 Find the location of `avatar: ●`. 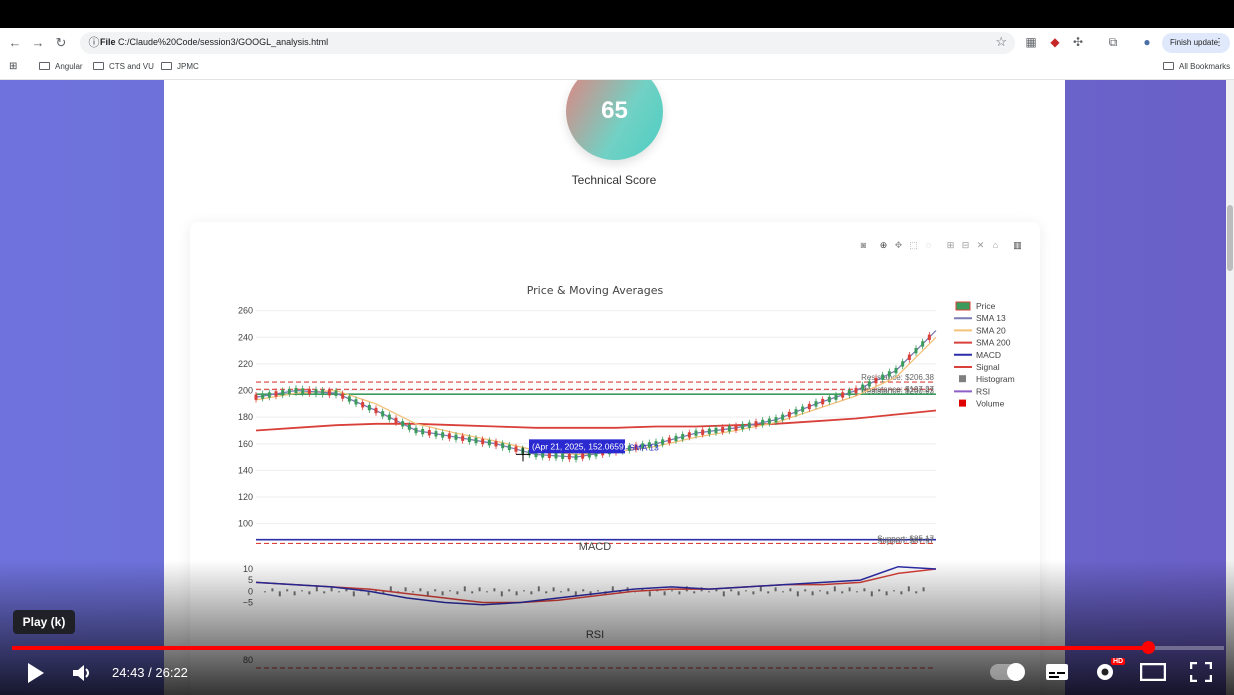

avatar: ● is located at coordinates (1147, 42).